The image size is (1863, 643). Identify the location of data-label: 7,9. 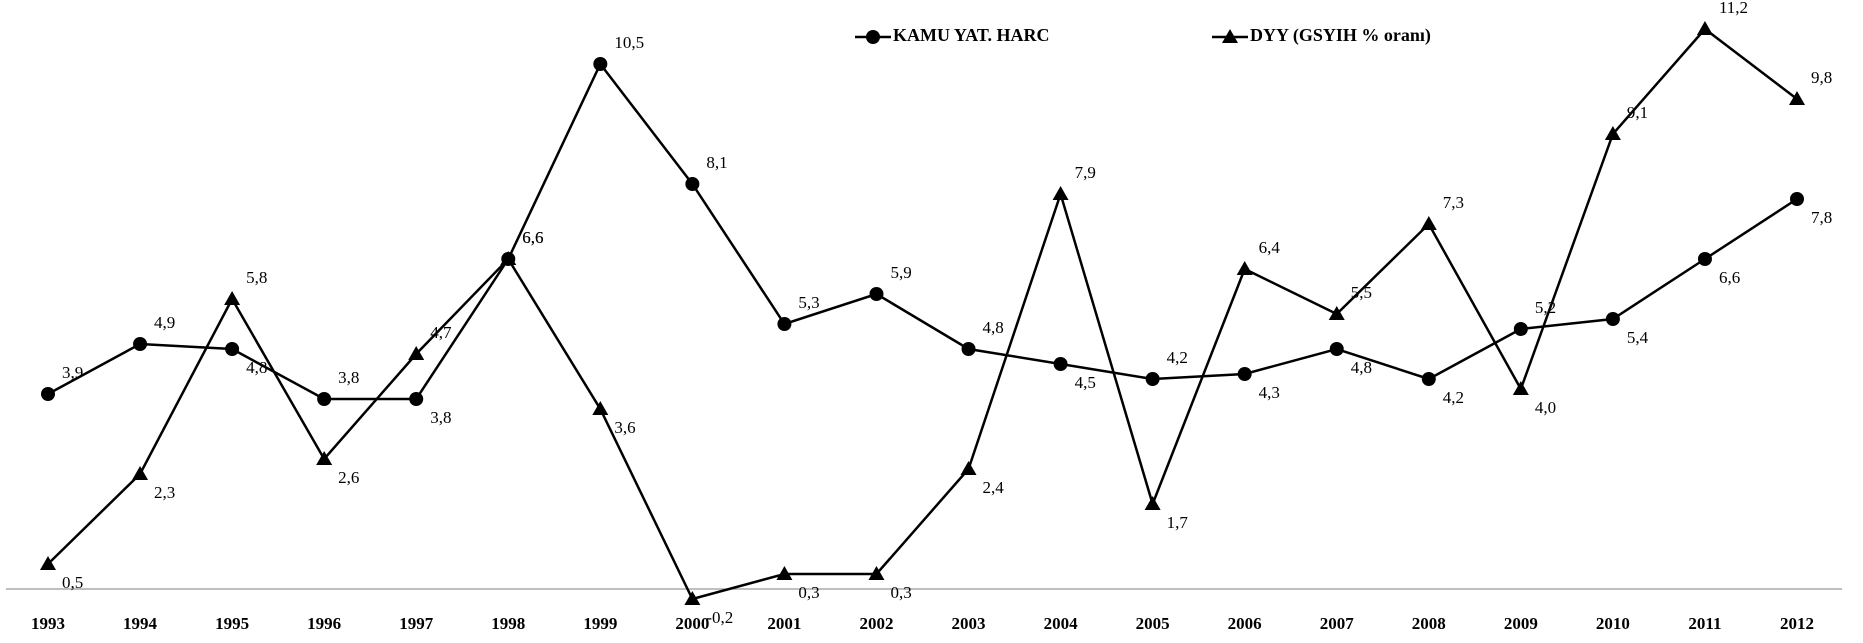
(1085, 172).